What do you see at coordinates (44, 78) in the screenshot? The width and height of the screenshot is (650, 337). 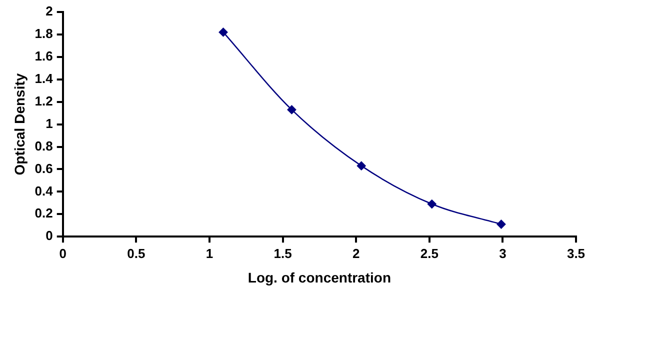 I see `y-tick-label: 1.4` at bounding box center [44, 78].